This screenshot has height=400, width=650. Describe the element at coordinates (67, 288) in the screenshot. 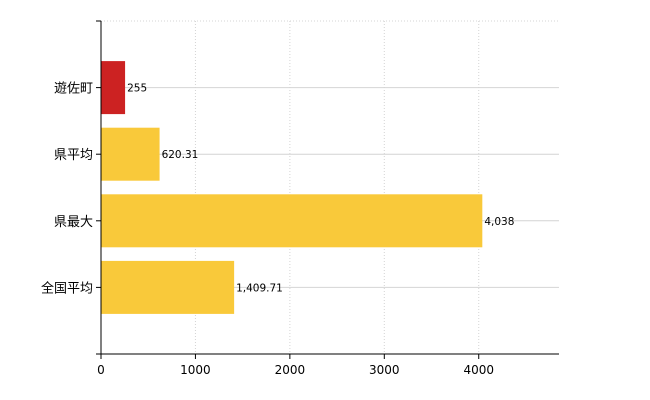

I see `category-label: 全国平均` at that location.